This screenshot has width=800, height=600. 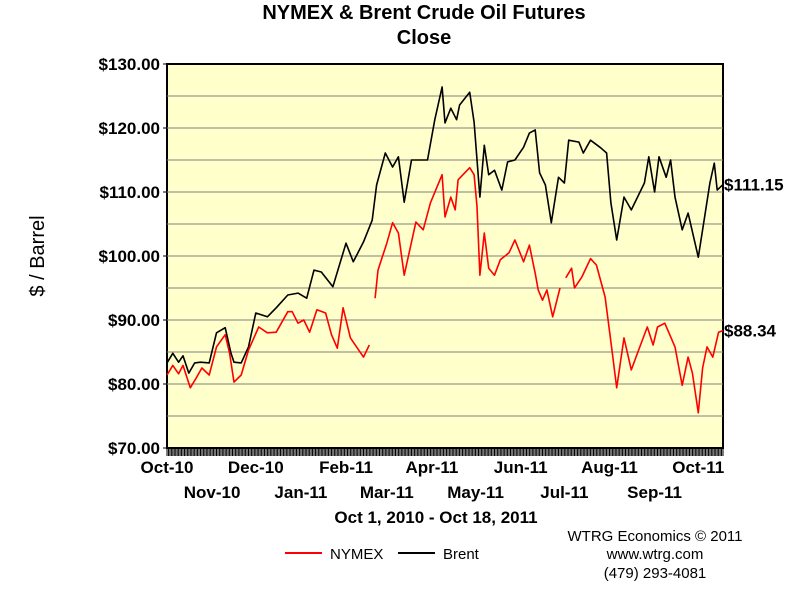 I want to click on x-tick-label: Dec-10, so click(x=256, y=467).